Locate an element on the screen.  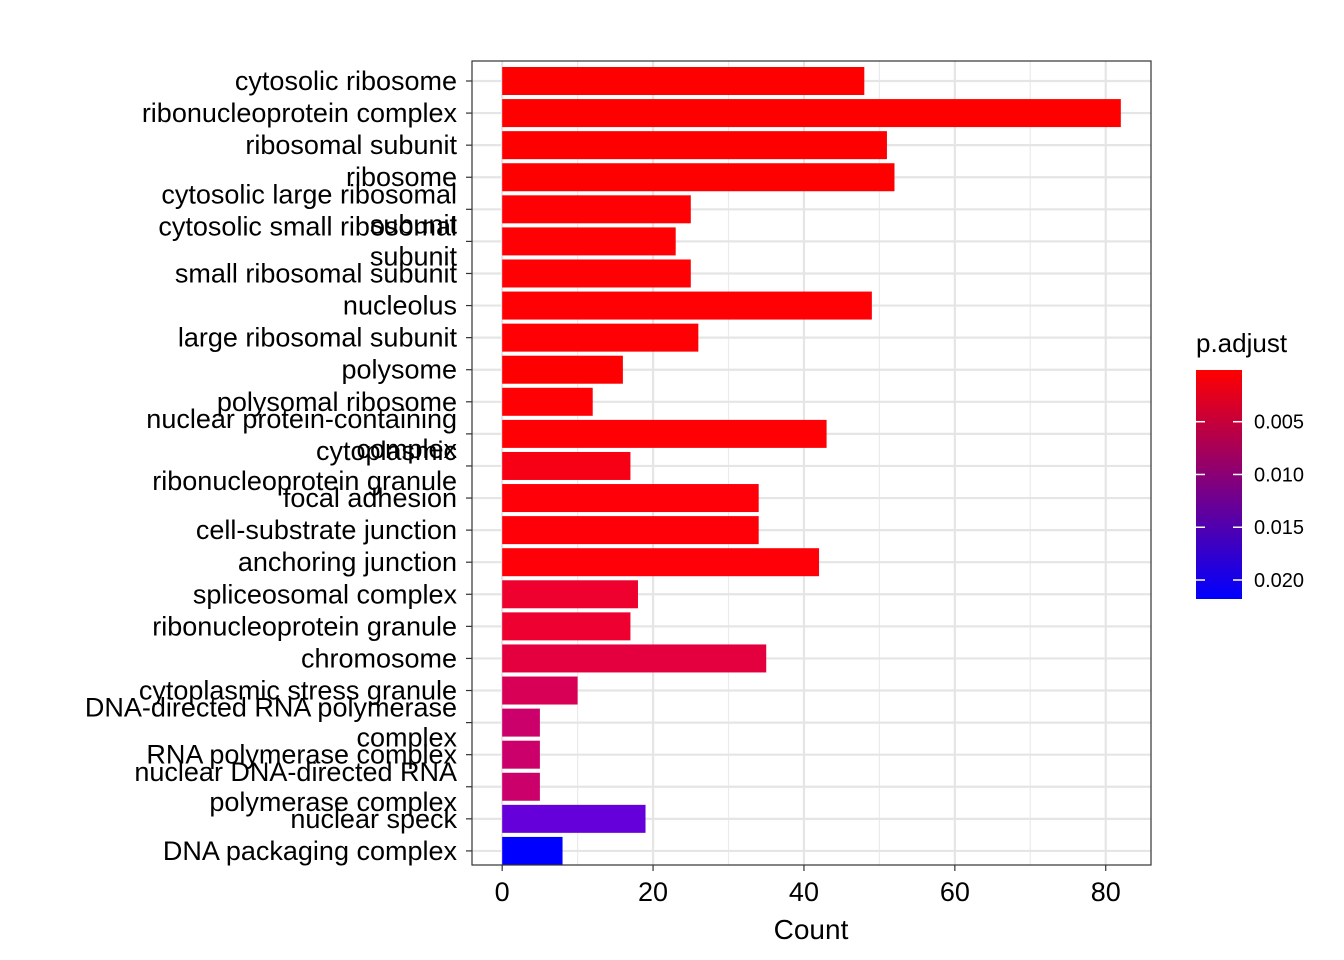
y-tick-label: anchoring junction is located at coordinates (347, 562).